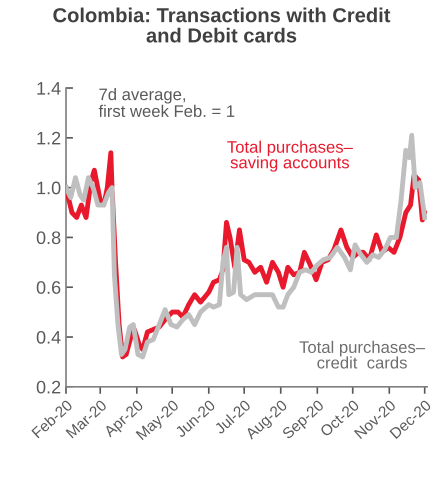 The height and width of the screenshot is (503, 443). Describe the element at coordinates (221, 25) in the screenshot. I see `chart-title: Colombia: Transactions with Credit and Debit cards` at that location.